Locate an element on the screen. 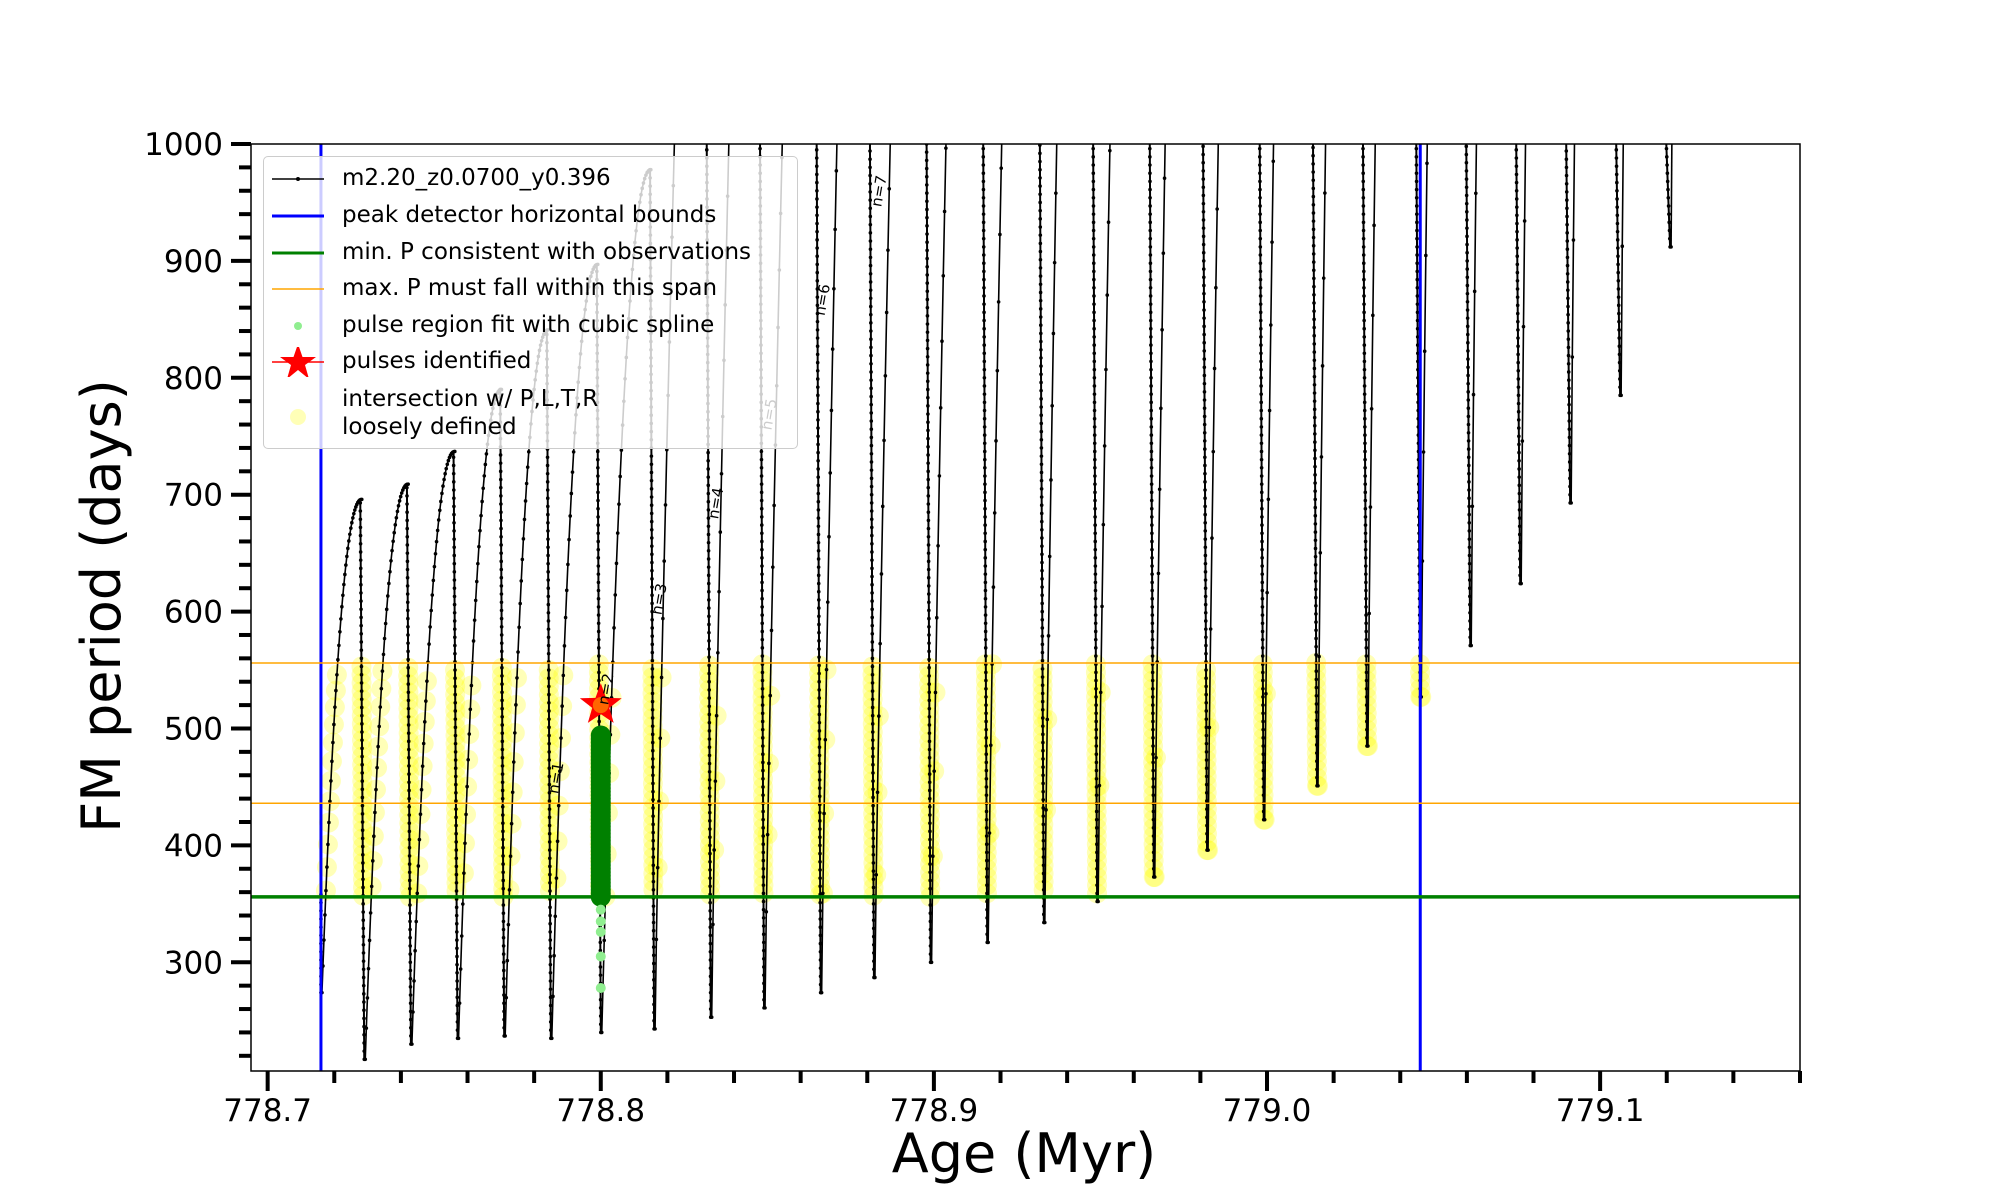  legend-label: pulse region fit with cubic spline is located at coordinates (528, 325).